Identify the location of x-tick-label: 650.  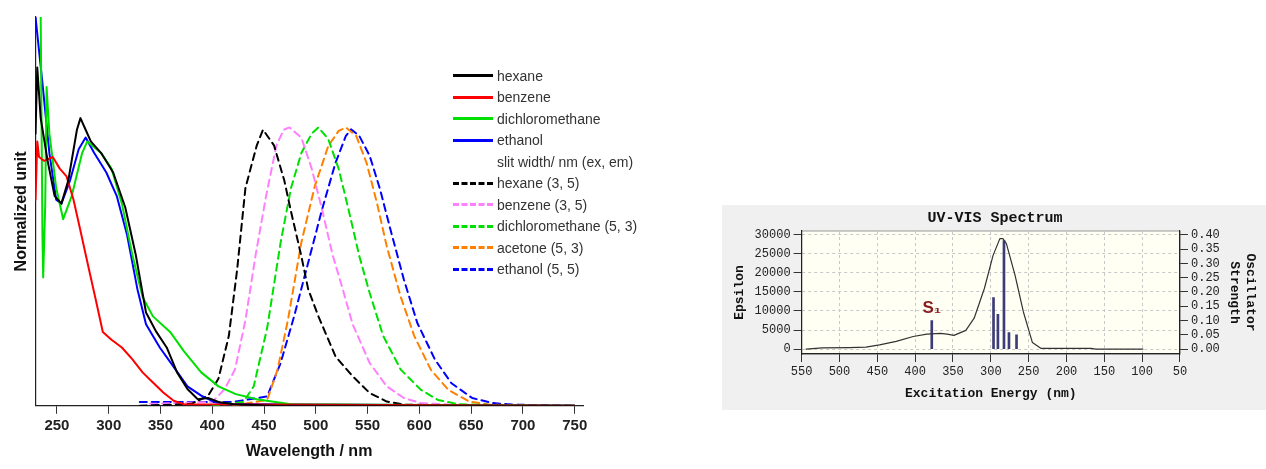
(471, 424).